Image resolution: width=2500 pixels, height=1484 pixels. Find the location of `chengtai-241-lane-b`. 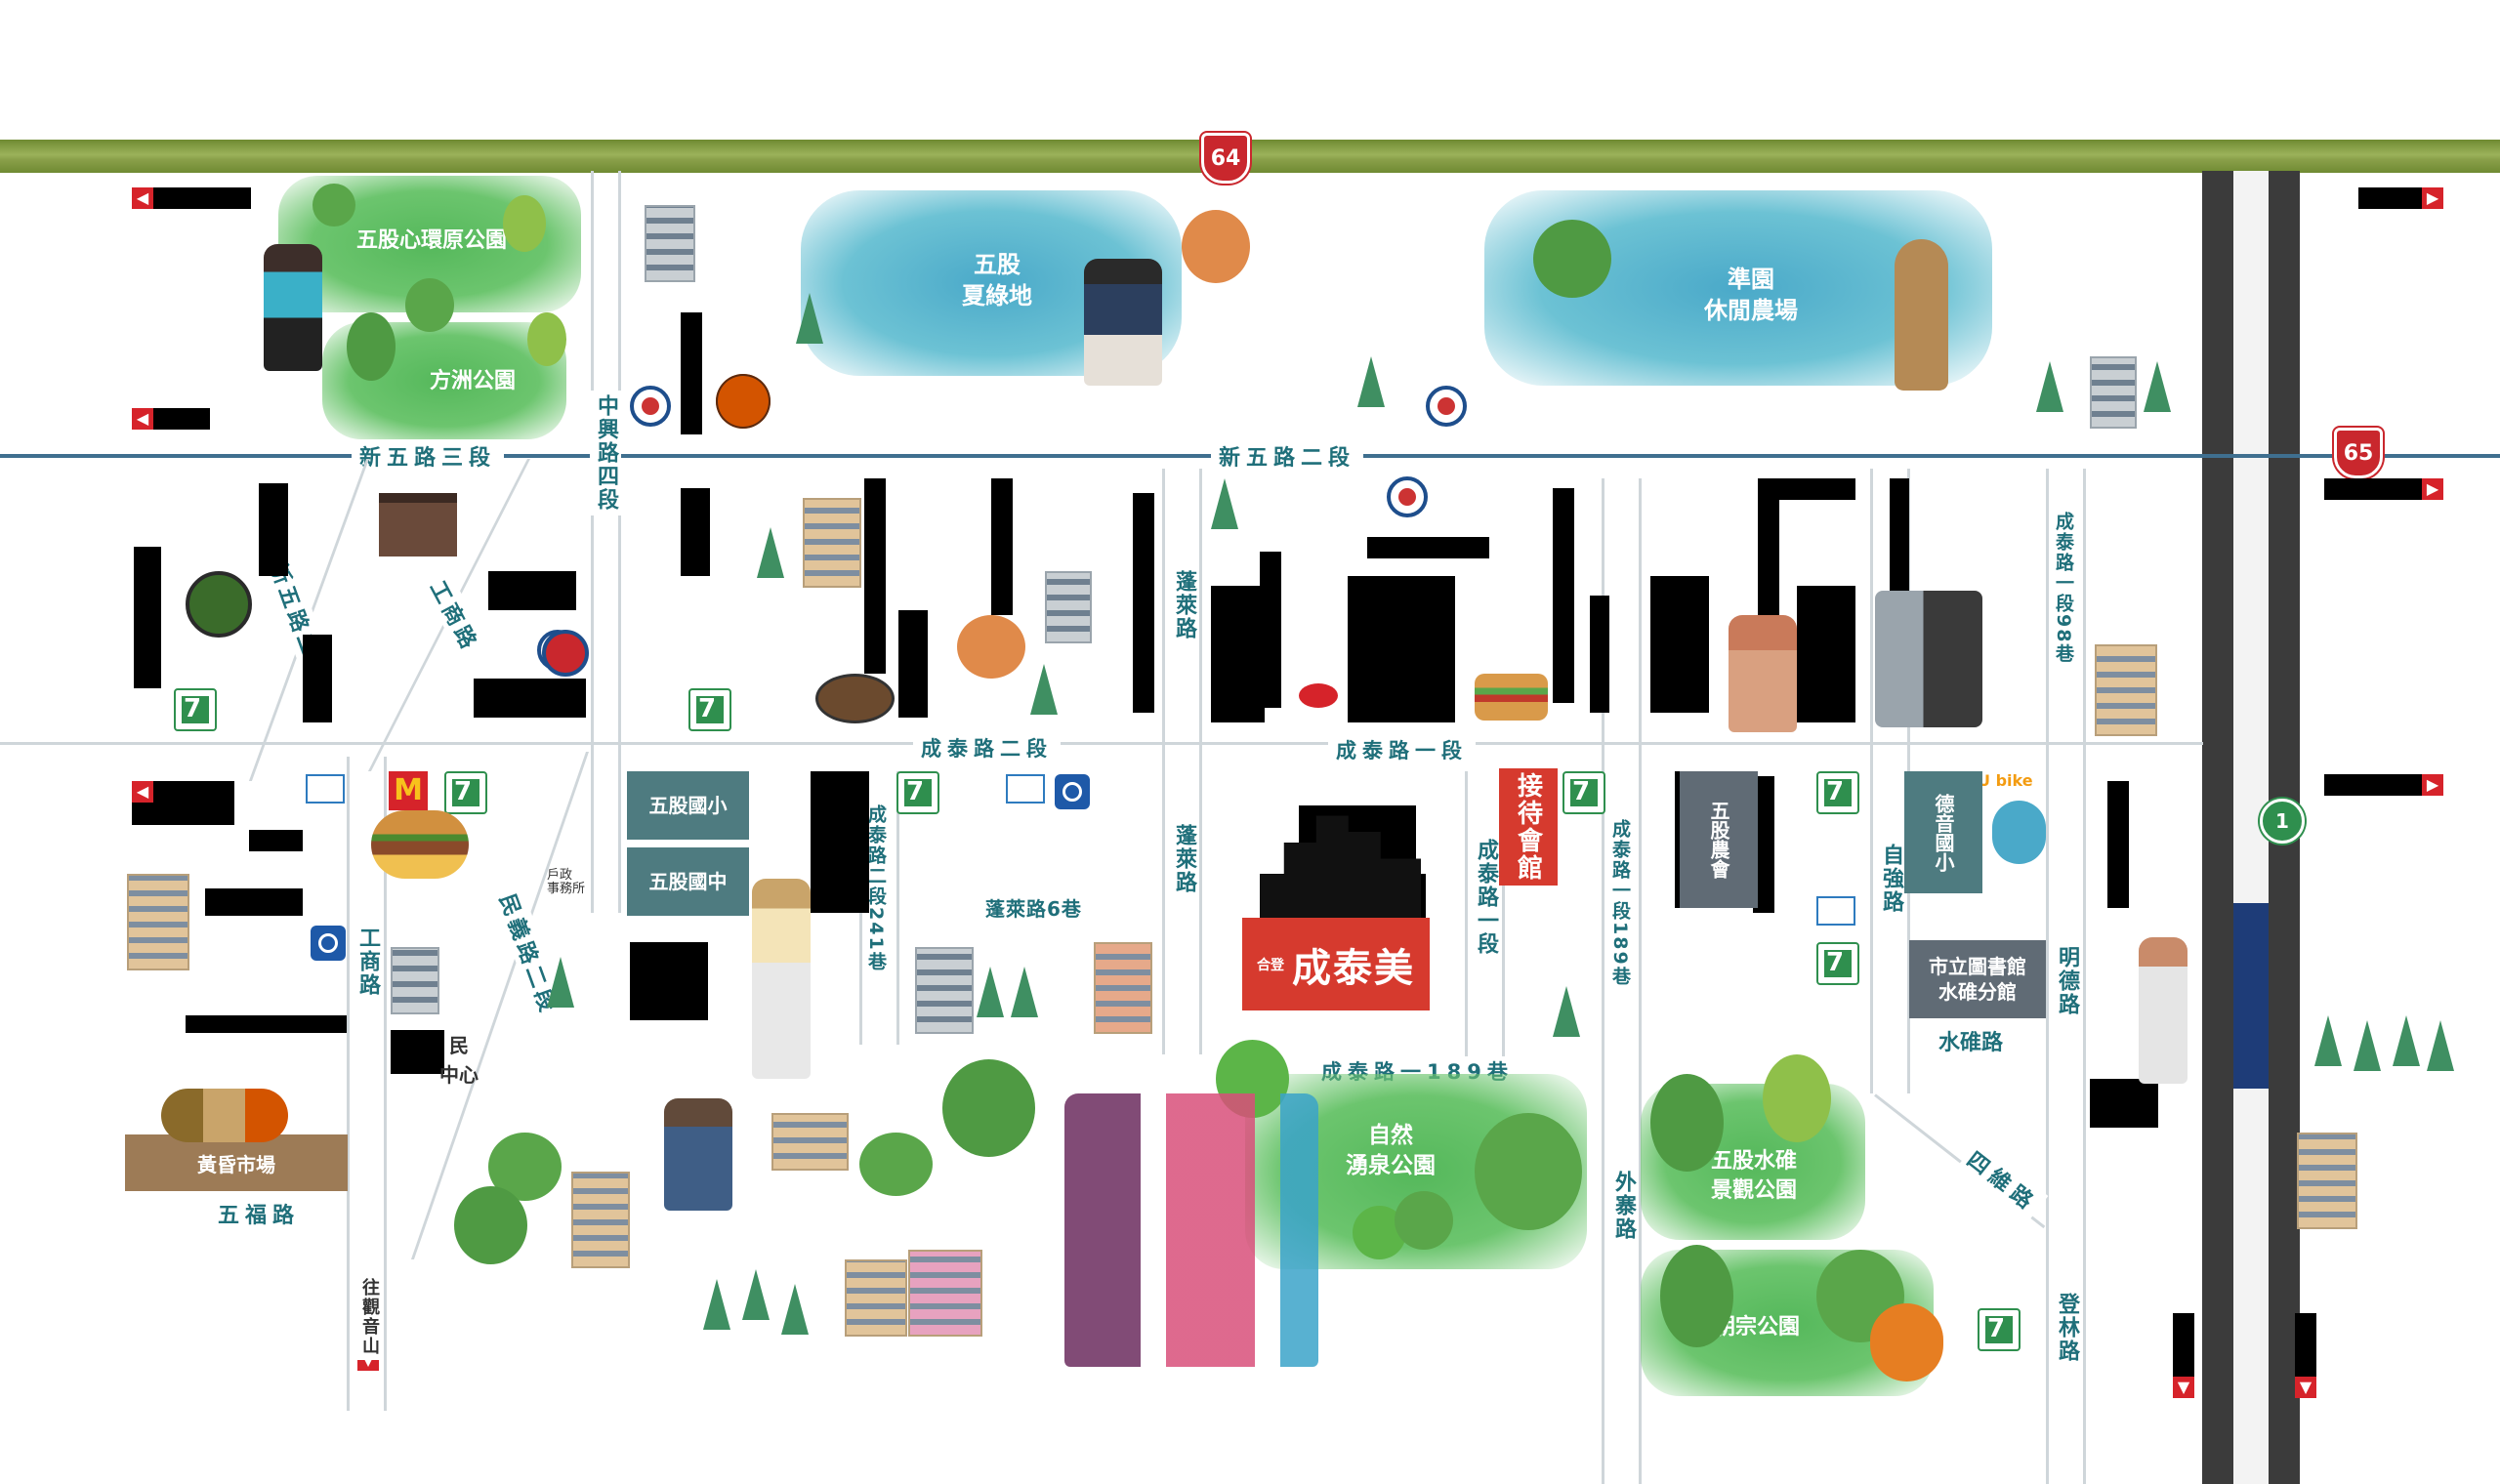

chengtai-241-lane-b is located at coordinates (897, 908).